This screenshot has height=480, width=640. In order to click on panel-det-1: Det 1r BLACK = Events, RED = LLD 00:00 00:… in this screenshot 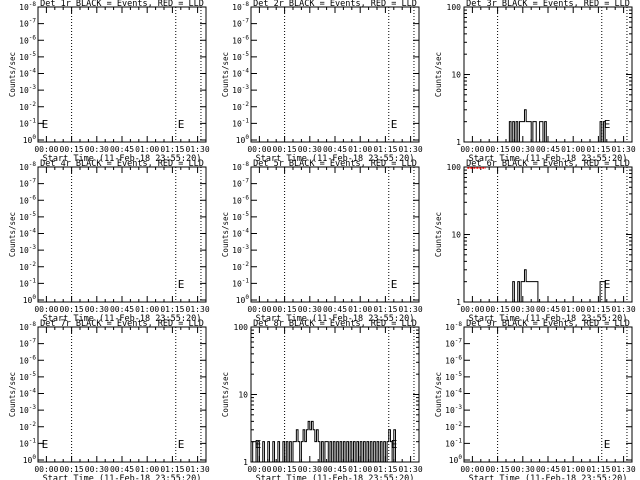, I will do `click(109, 82)`.